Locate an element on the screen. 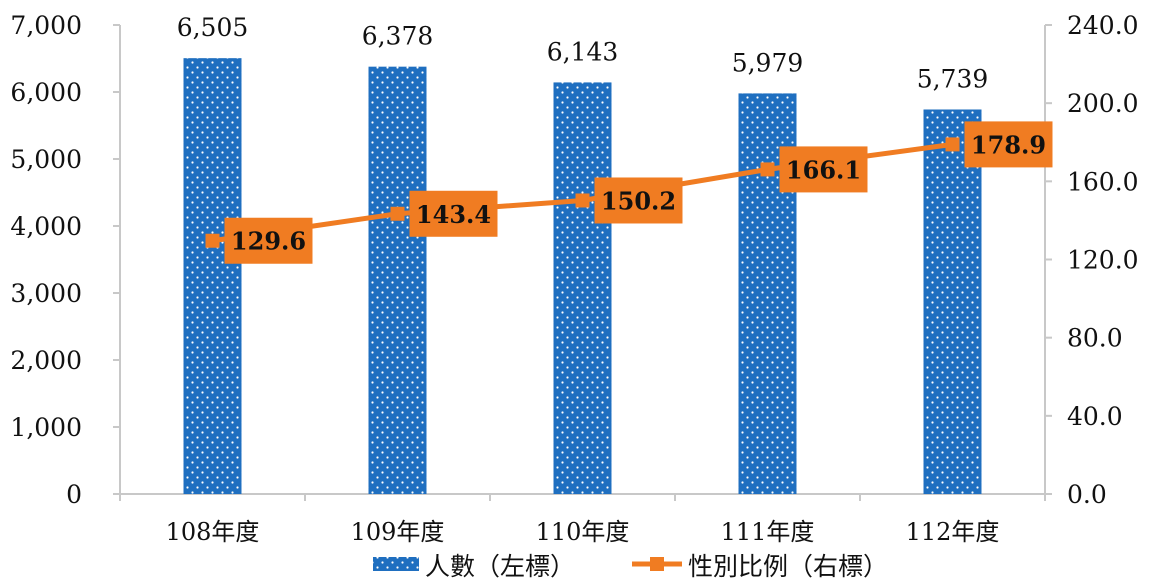  legend-line-marker is located at coordinates (657, 564).